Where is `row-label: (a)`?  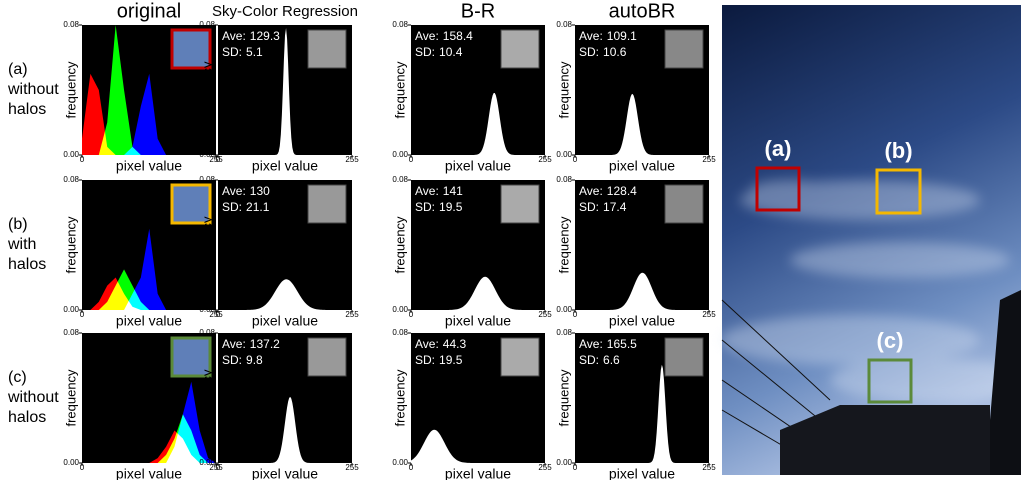 row-label: (a) is located at coordinates (18, 69).